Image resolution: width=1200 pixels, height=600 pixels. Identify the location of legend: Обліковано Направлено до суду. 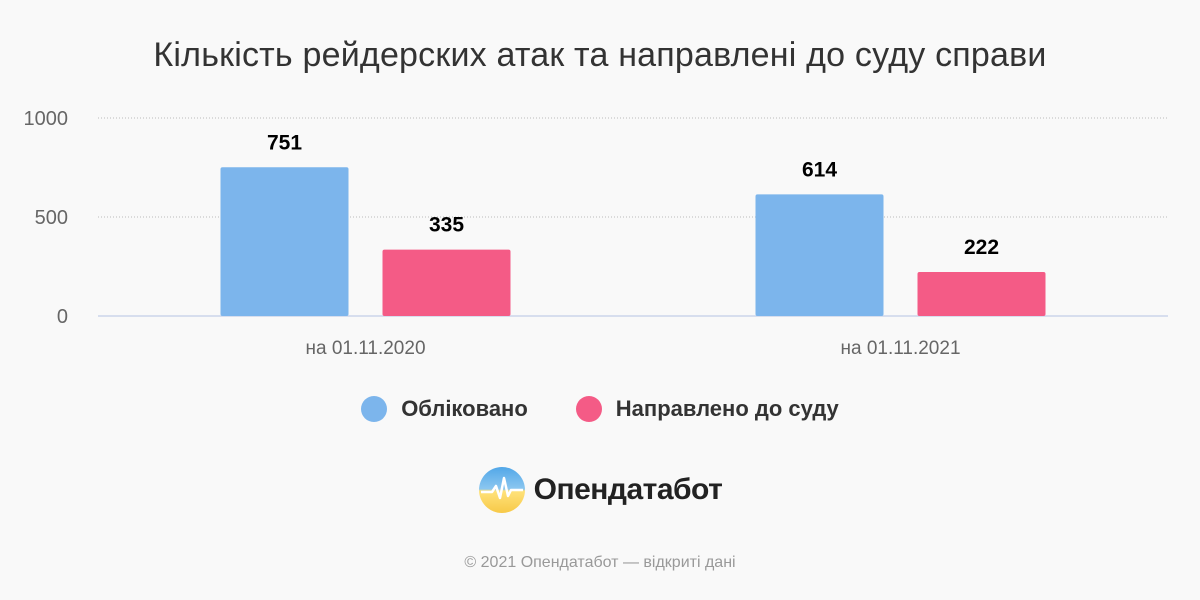
(600, 409).